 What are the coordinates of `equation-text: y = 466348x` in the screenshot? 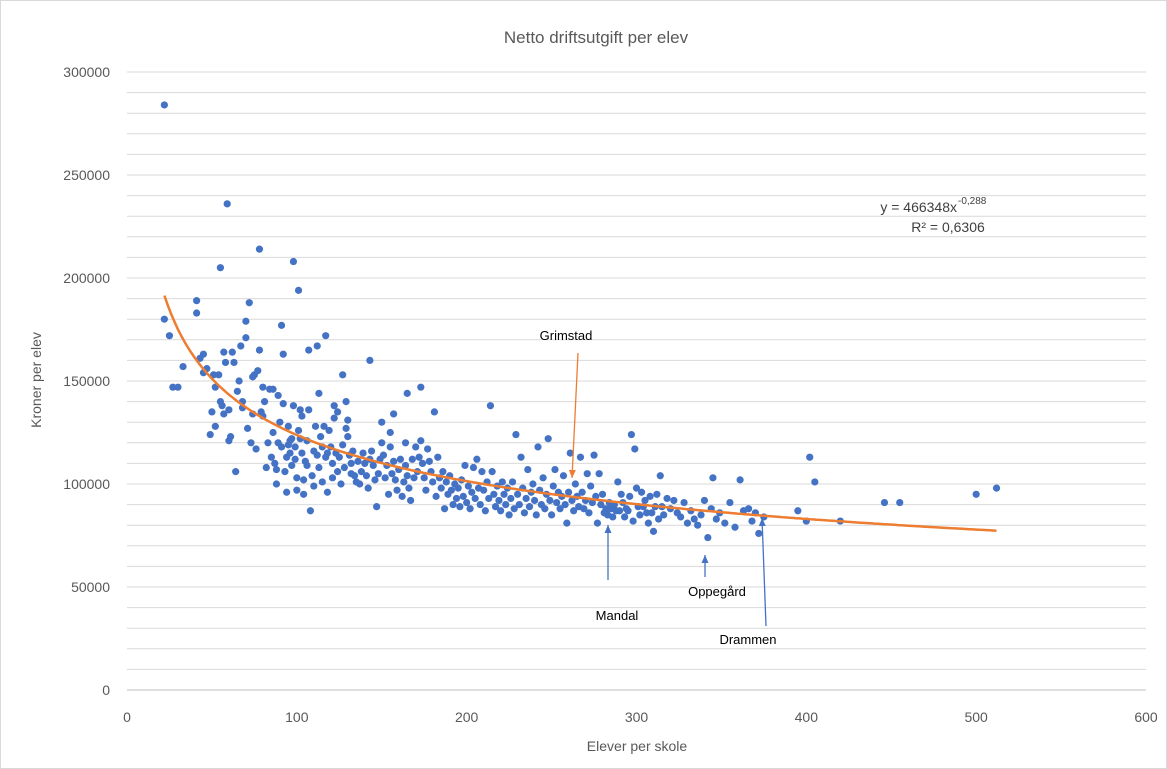 It's located at (918, 207).